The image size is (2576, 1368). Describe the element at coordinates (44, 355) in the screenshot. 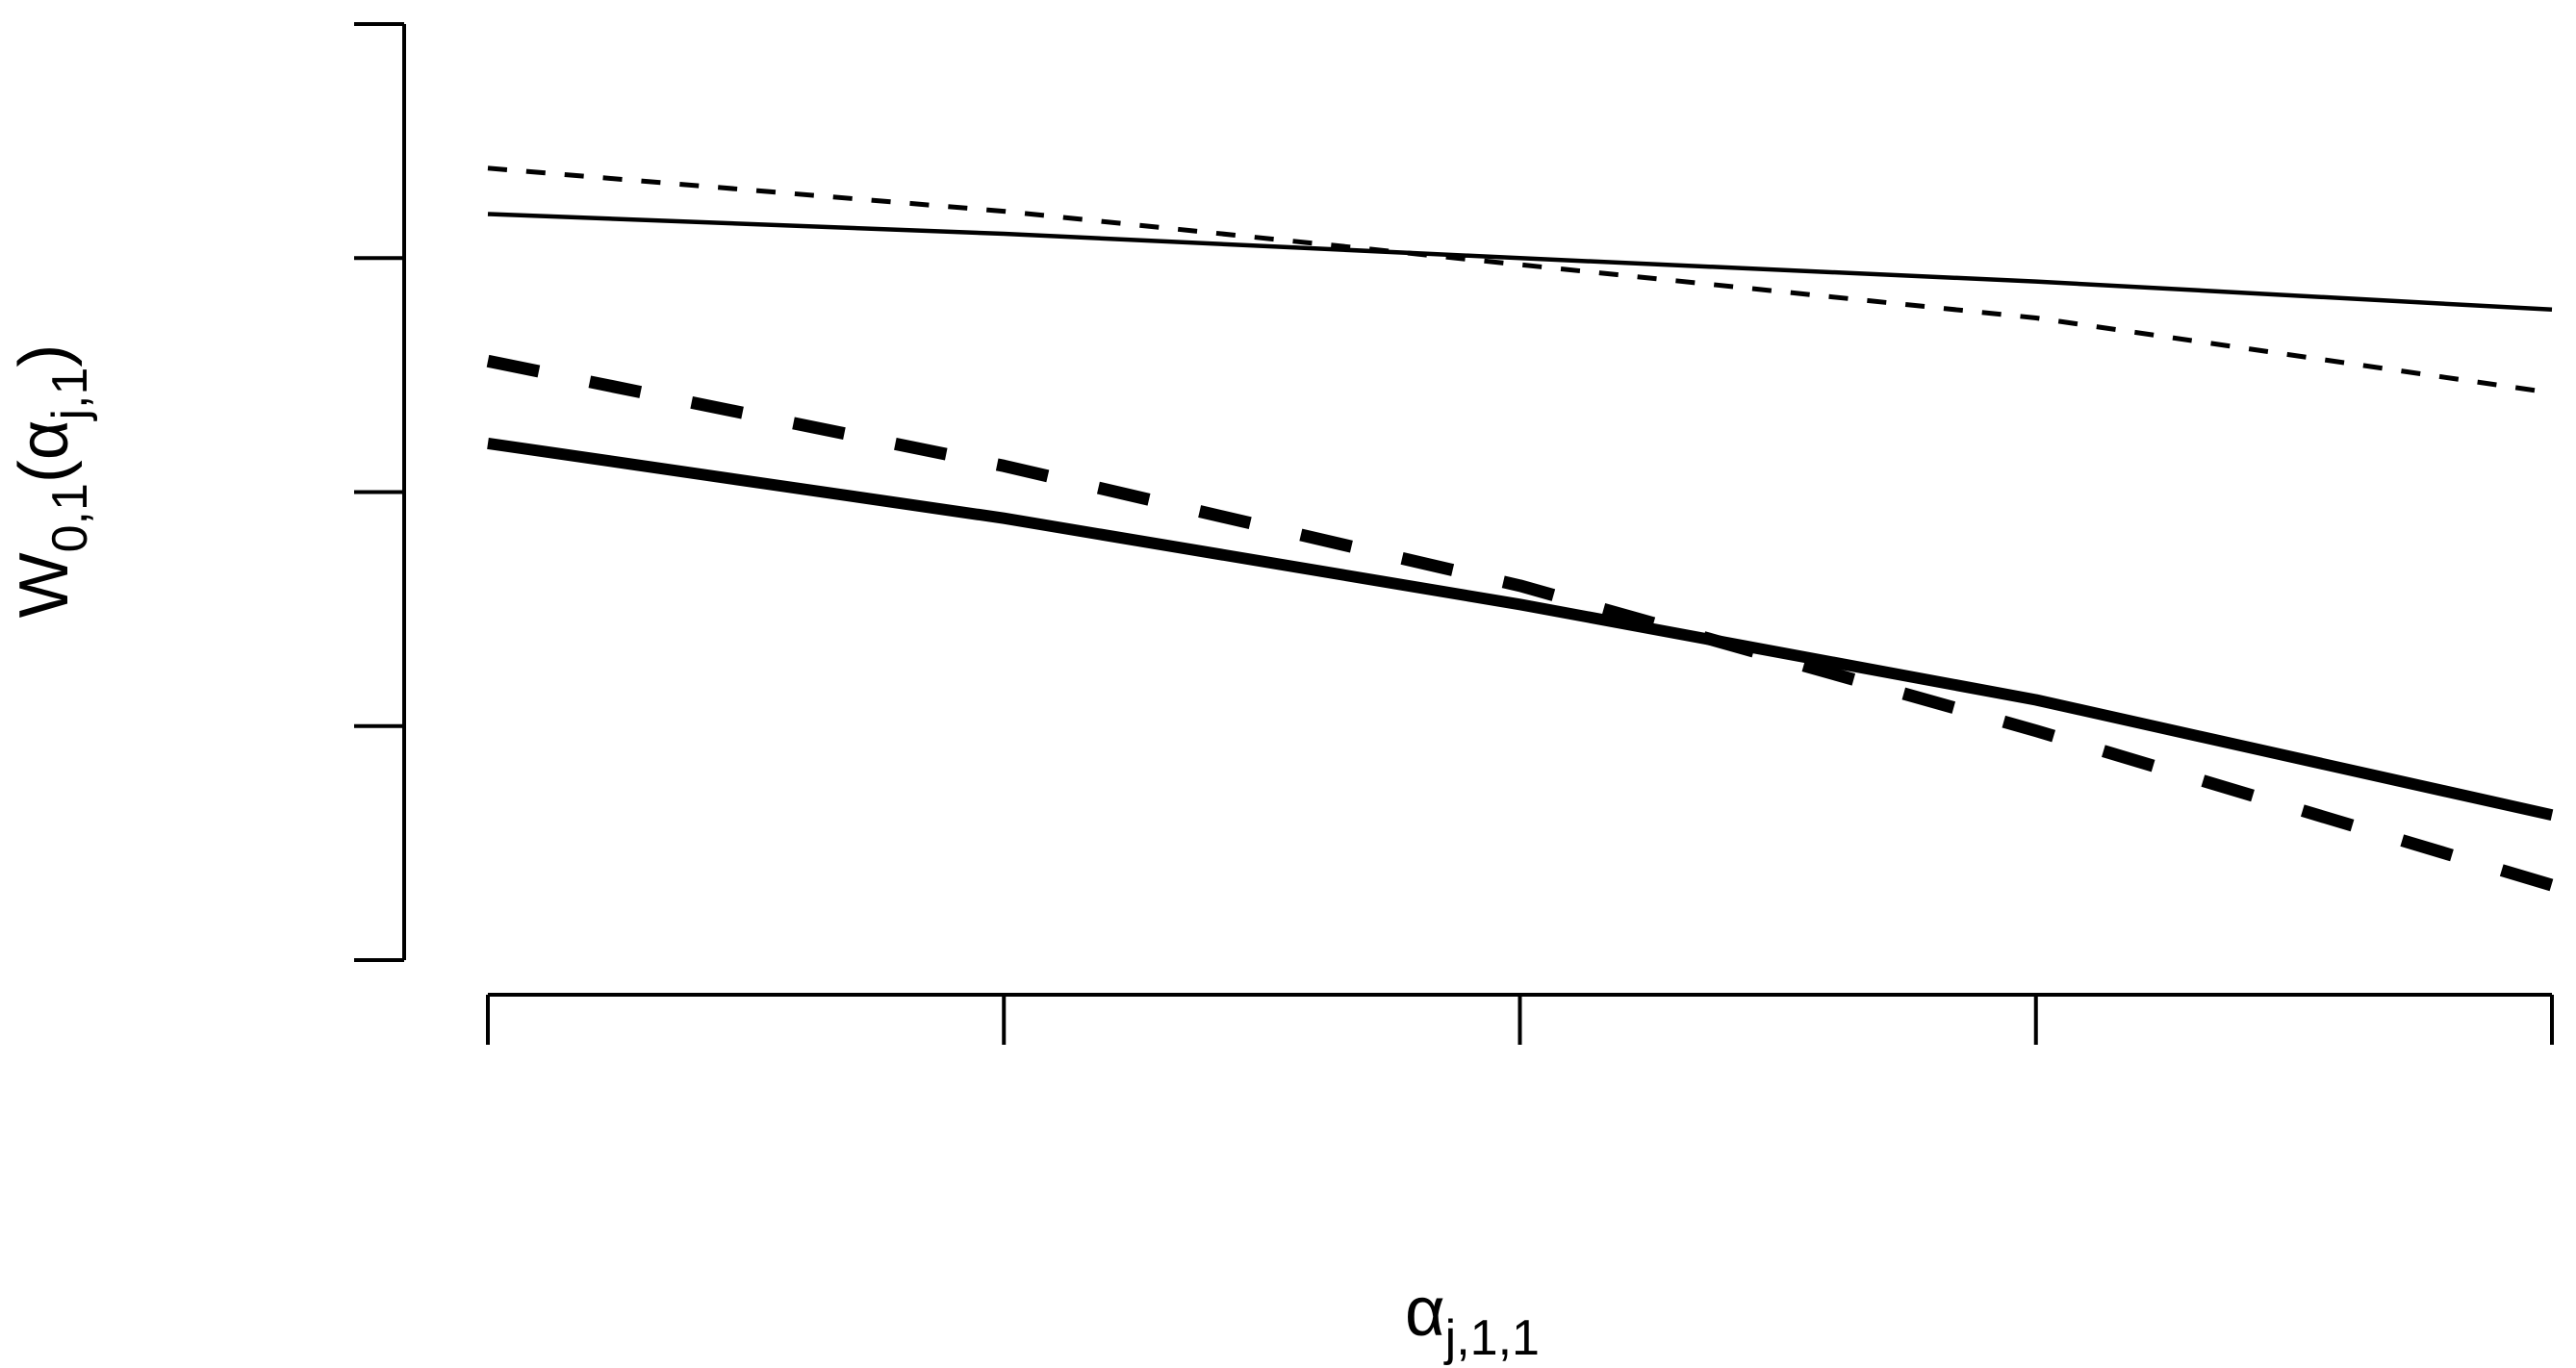

I see `y-axis-title-close-paren: )` at that location.